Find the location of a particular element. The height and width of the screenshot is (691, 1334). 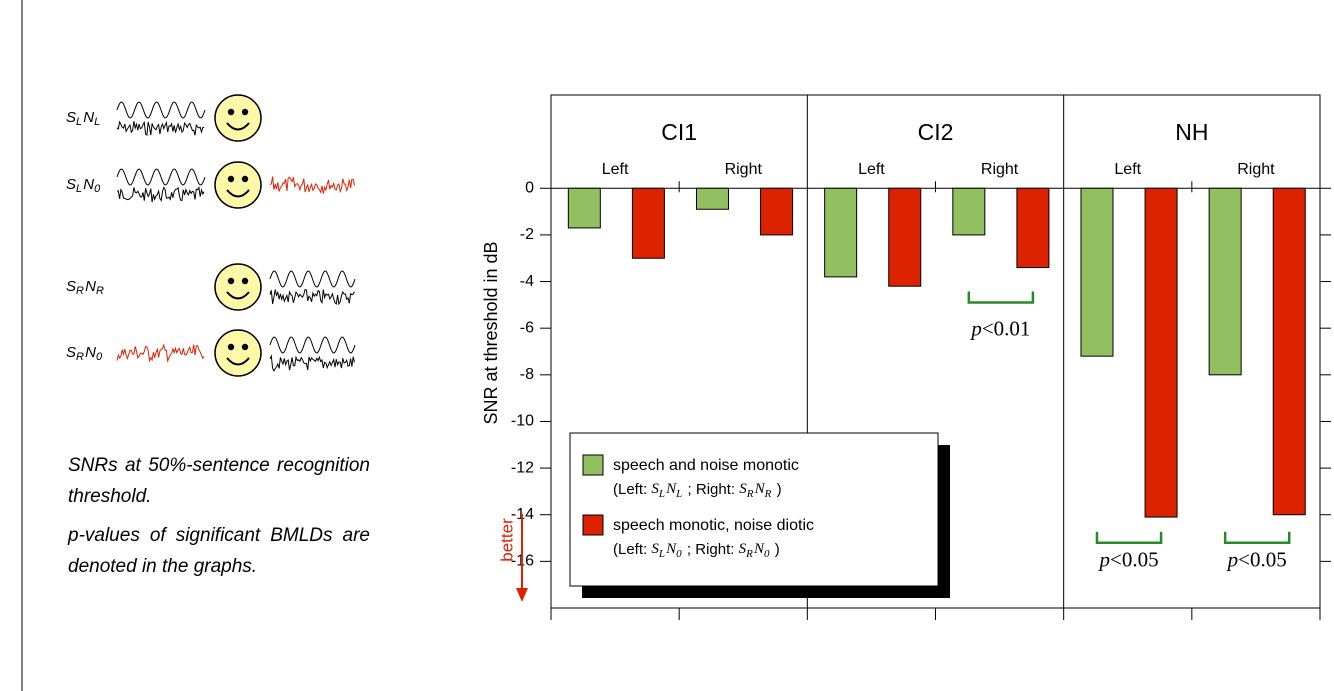

label: SL NL is located at coordinates (83, 118).